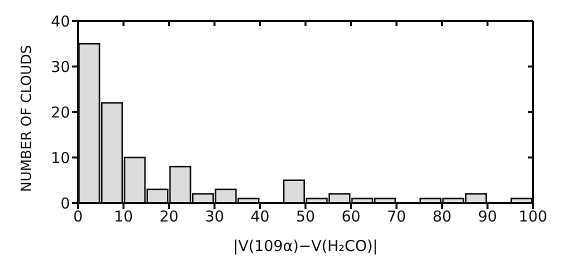 The width and height of the screenshot is (570, 269). What do you see at coordinates (60, 21) in the screenshot?
I see `y-tick-label: 40` at bounding box center [60, 21].